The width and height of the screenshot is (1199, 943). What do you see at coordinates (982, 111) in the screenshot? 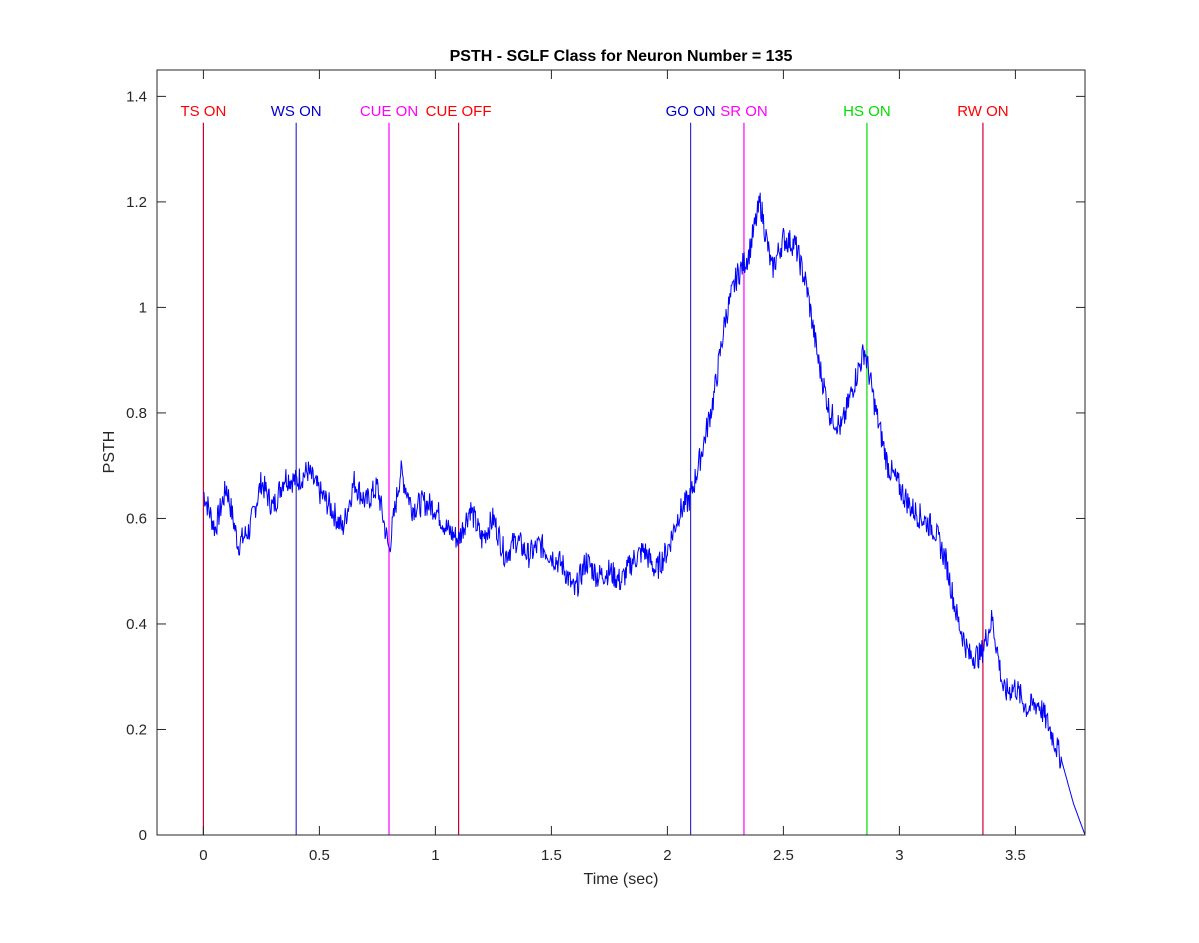
I see `event-label: RW ON` at bounding box center [982, 111].